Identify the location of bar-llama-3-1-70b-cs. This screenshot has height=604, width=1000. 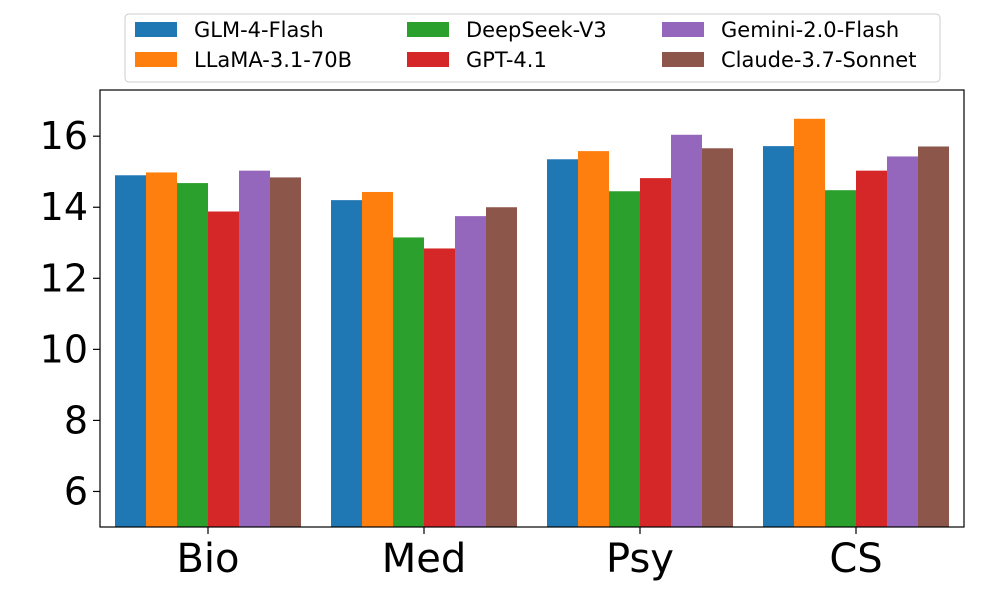
(809, 322).